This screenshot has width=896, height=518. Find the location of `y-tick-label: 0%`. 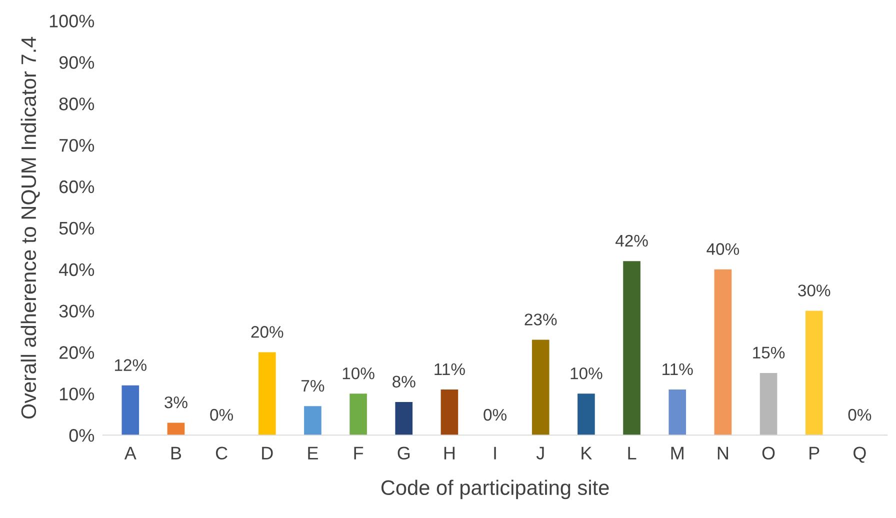

y-tick-label: 0% is located at coordinates (81, 435).